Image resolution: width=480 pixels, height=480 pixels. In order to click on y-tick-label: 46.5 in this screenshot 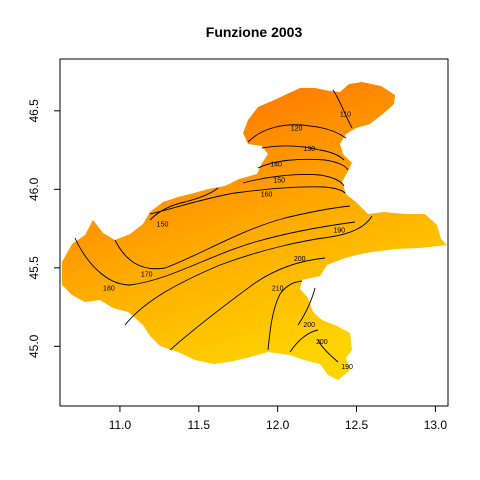, I will do `click(34, 111)`.